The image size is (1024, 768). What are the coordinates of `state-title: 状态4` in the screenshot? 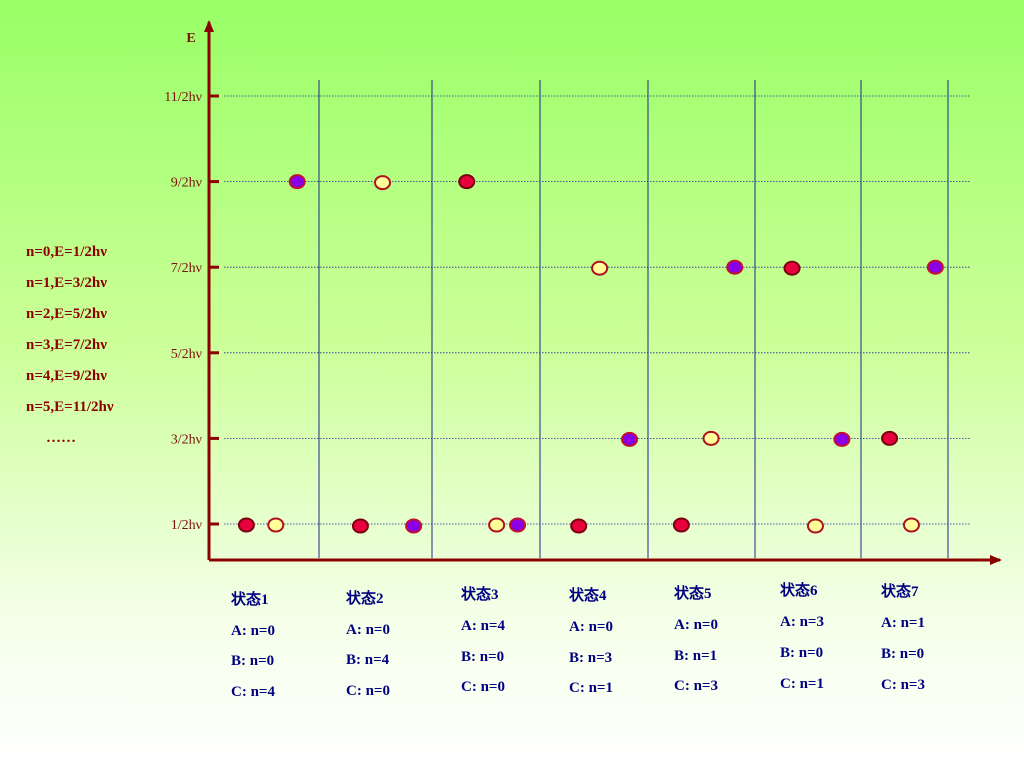 It's located at (588, 595).